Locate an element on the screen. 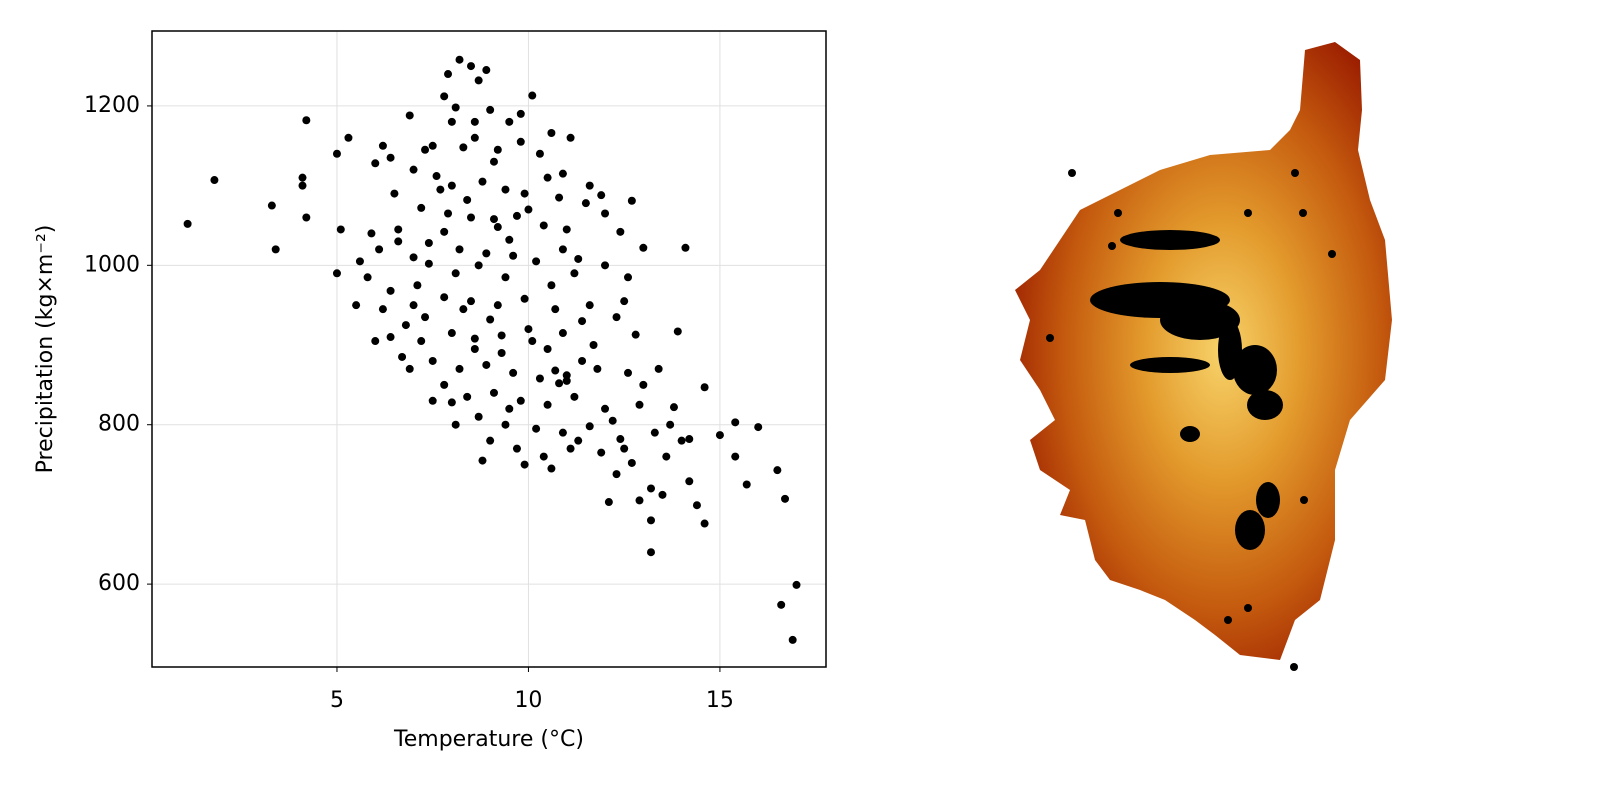 Image resolution: width=1600 pixels, height=800 pixels. map-points is located at coordinates (1191, 420).